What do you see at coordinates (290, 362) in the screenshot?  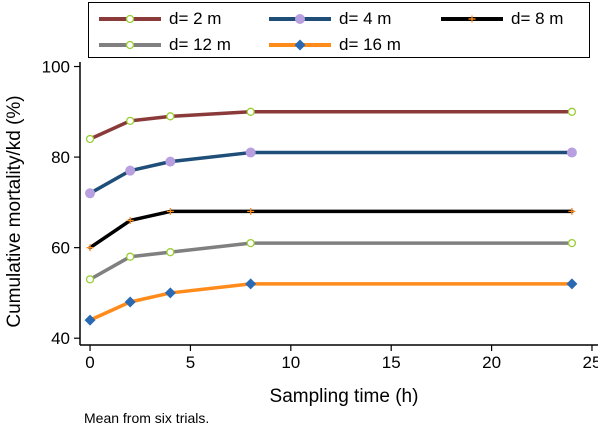 I see `x-tick-label: 10` at bounding box center [290, 362].